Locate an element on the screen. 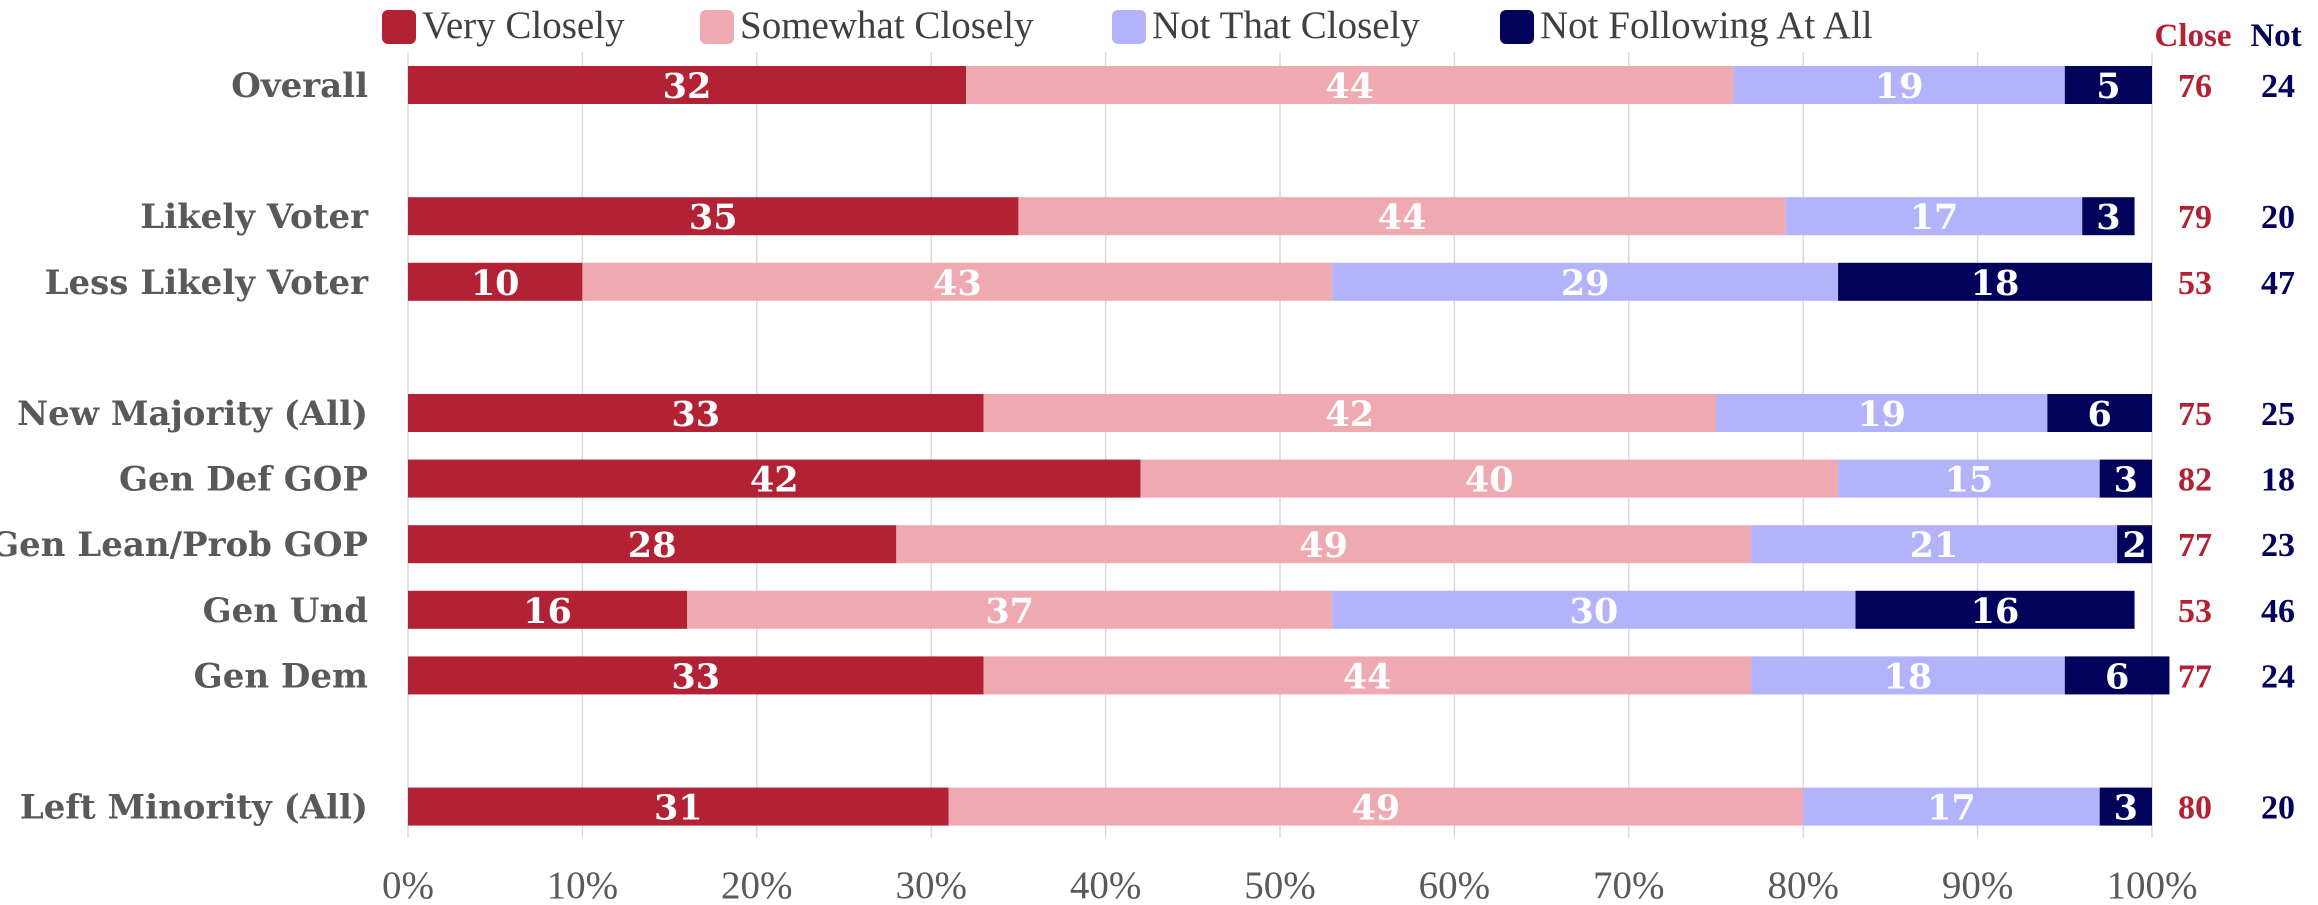  data-label: 15 is located at coordinates (1969, 480).